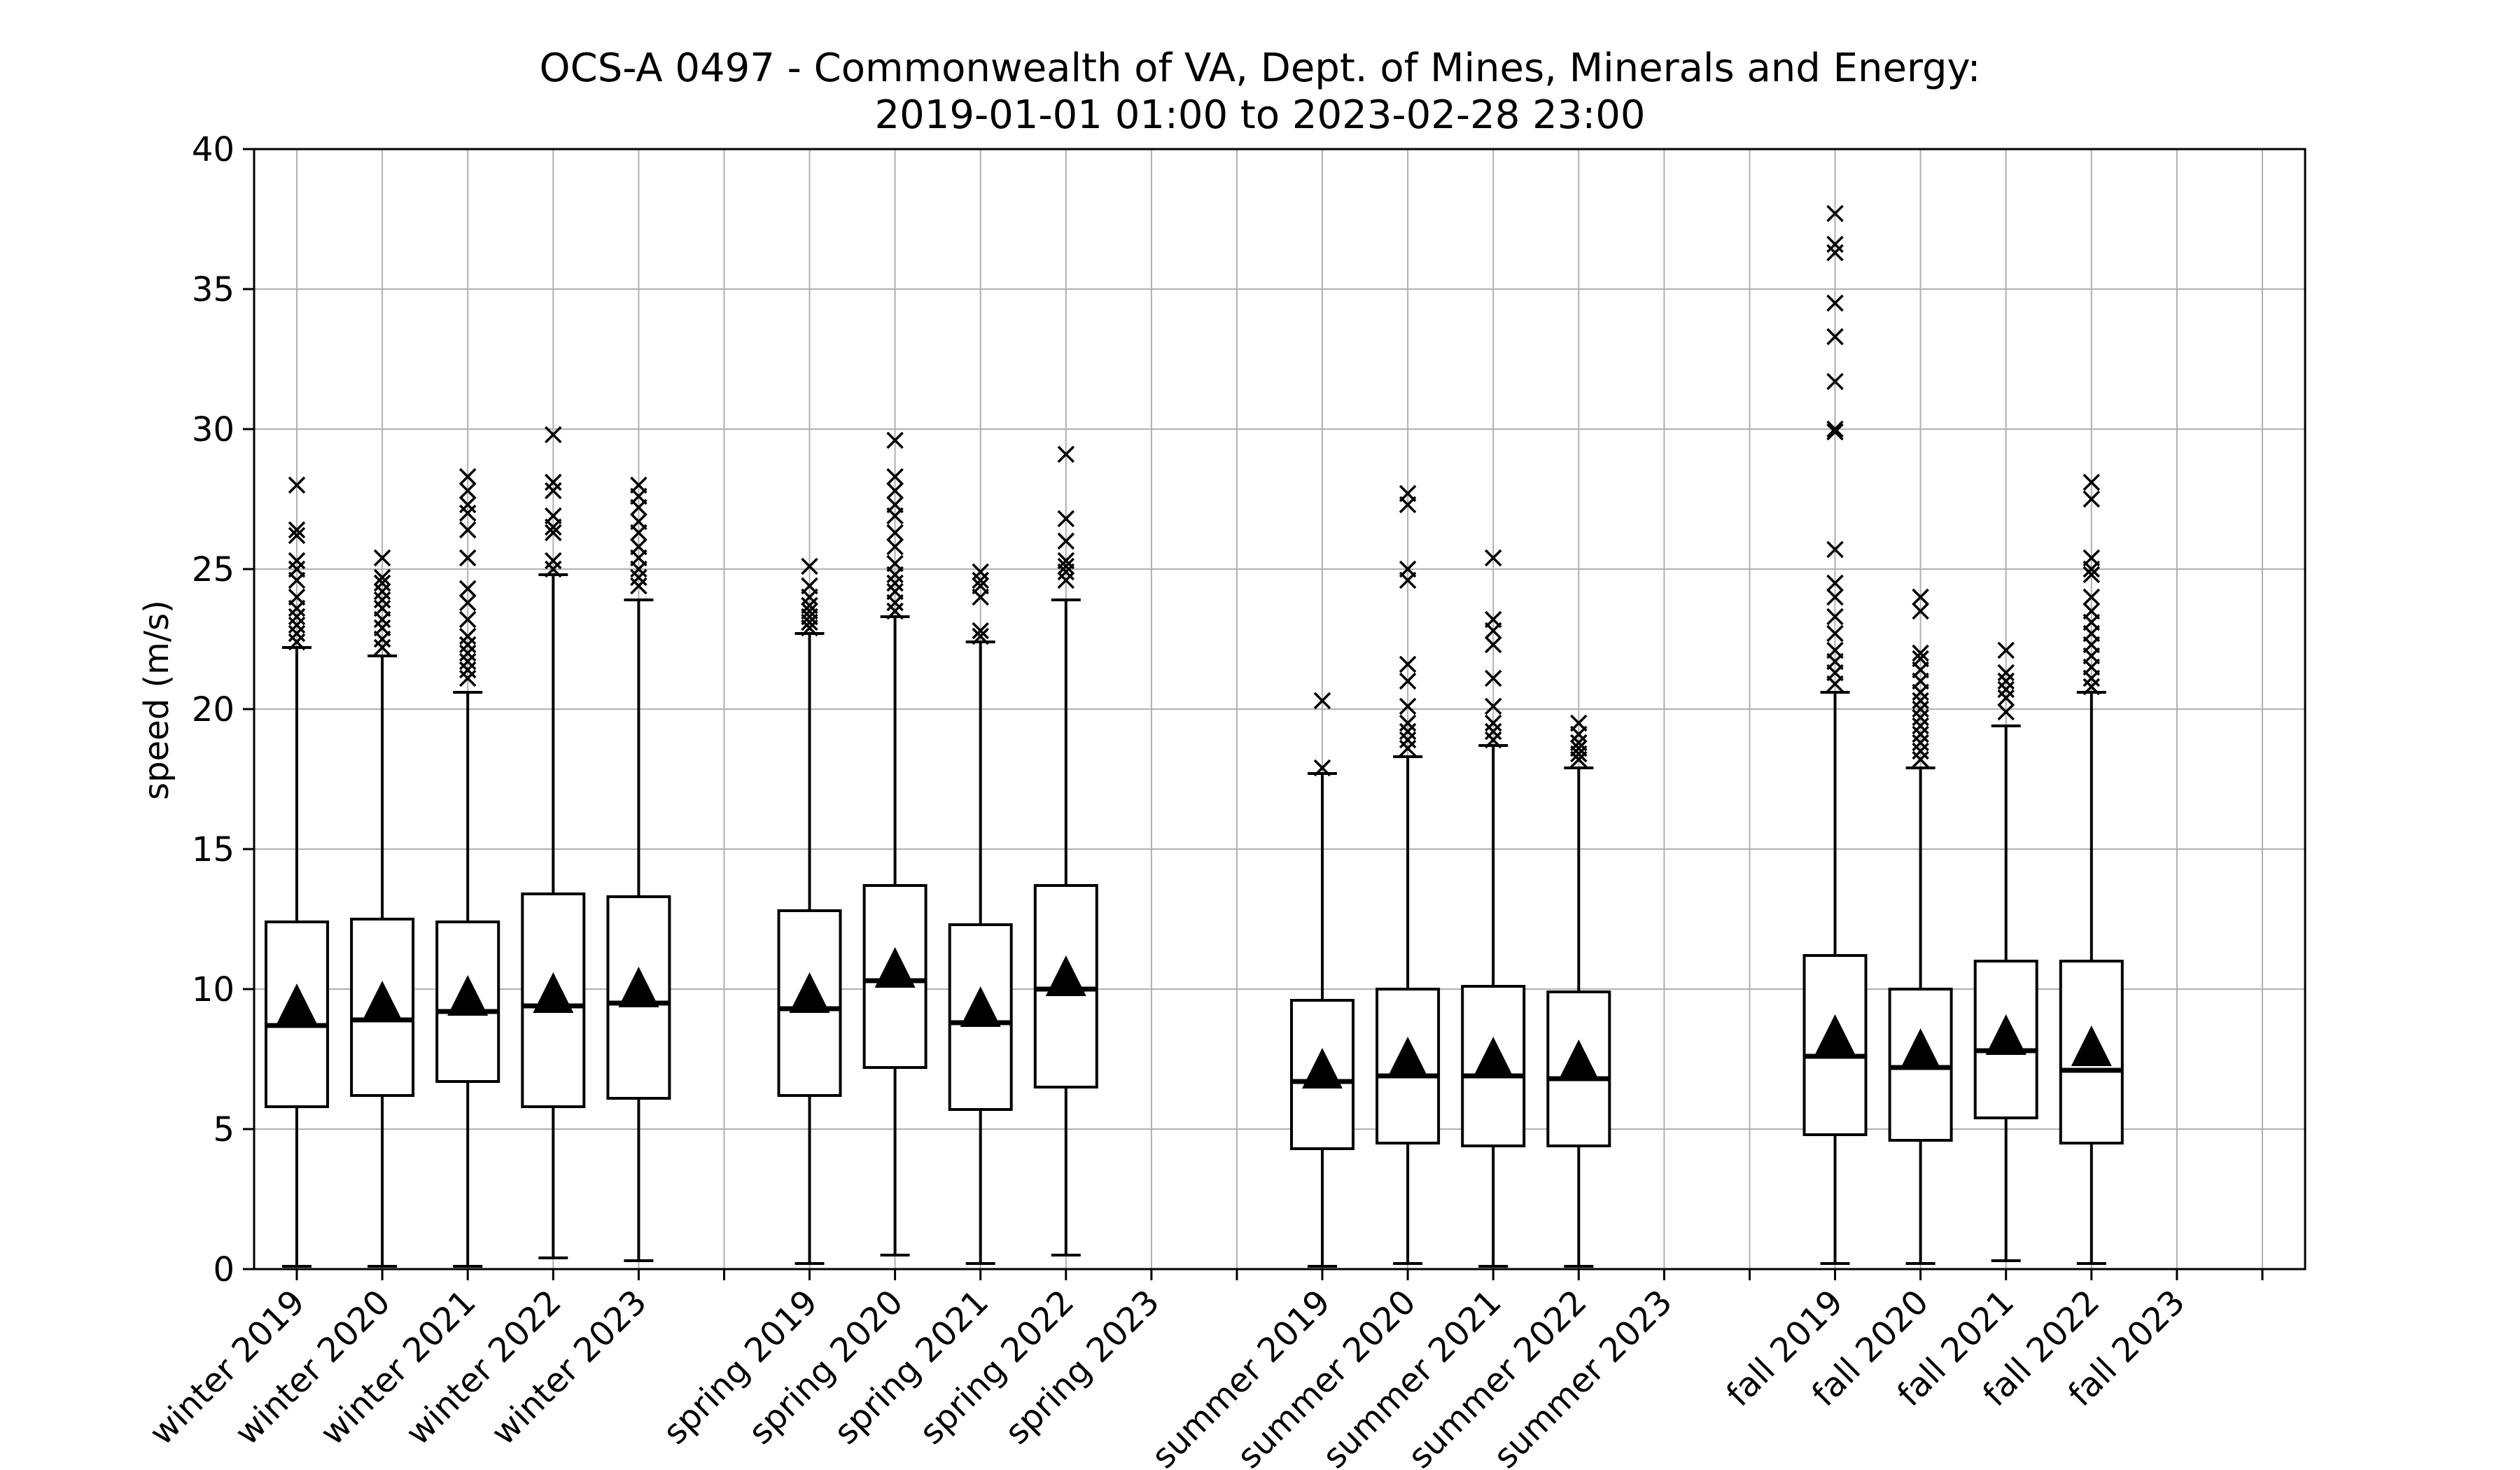  I want to click on y-tick-label: 20, so click(213, 709).